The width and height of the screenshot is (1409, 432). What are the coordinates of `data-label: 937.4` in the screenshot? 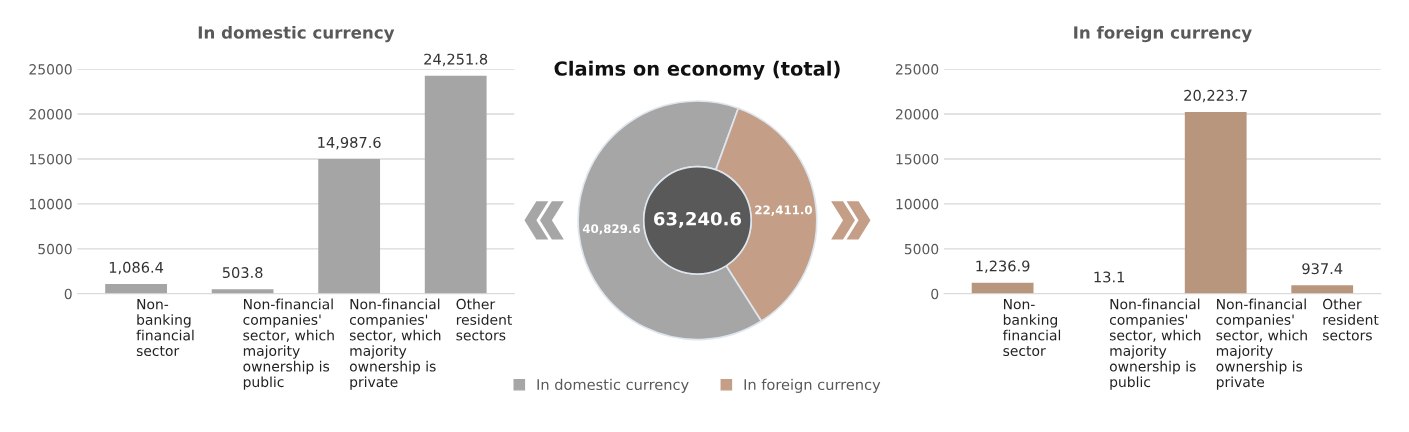 It's located at (1322, 269).